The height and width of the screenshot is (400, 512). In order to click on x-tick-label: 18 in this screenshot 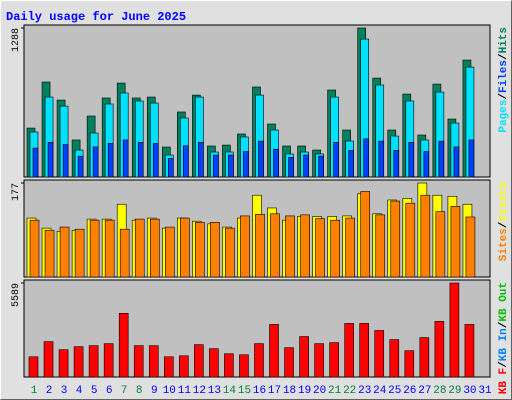, I will do `click(289, 391)`.